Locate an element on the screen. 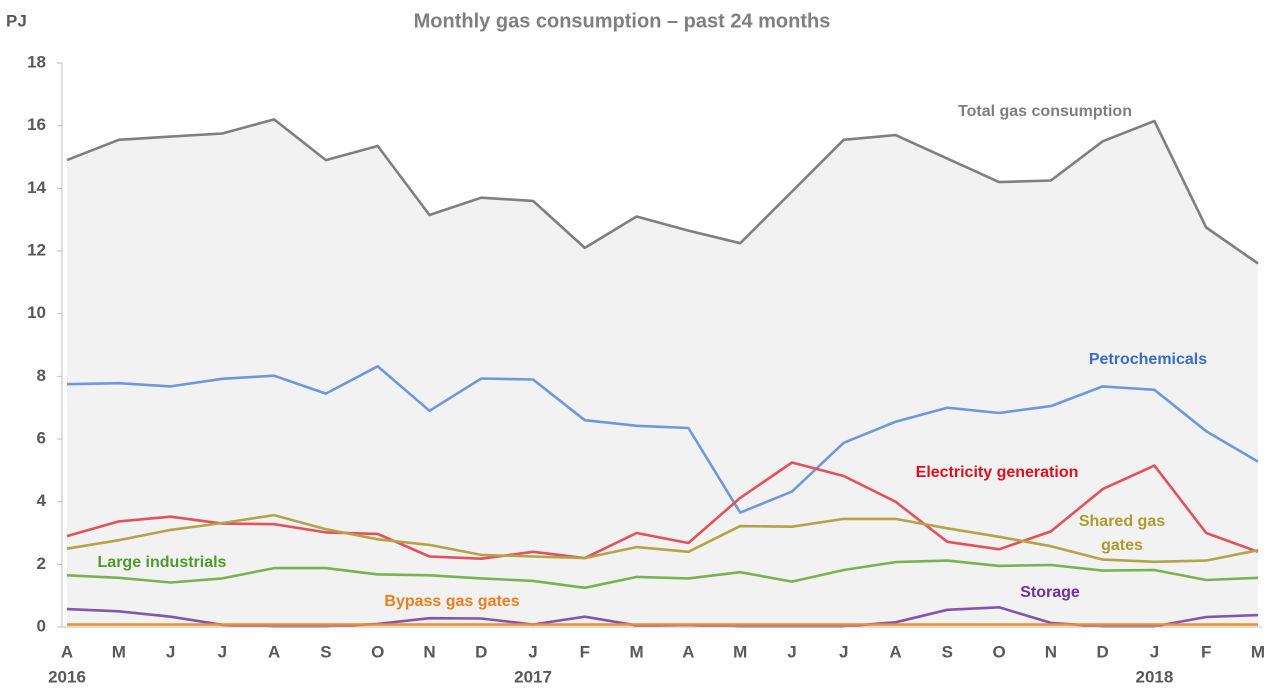 This screenshot has height=691, width=1272. series-label: Large industrials is located at coordinates (162, 562).